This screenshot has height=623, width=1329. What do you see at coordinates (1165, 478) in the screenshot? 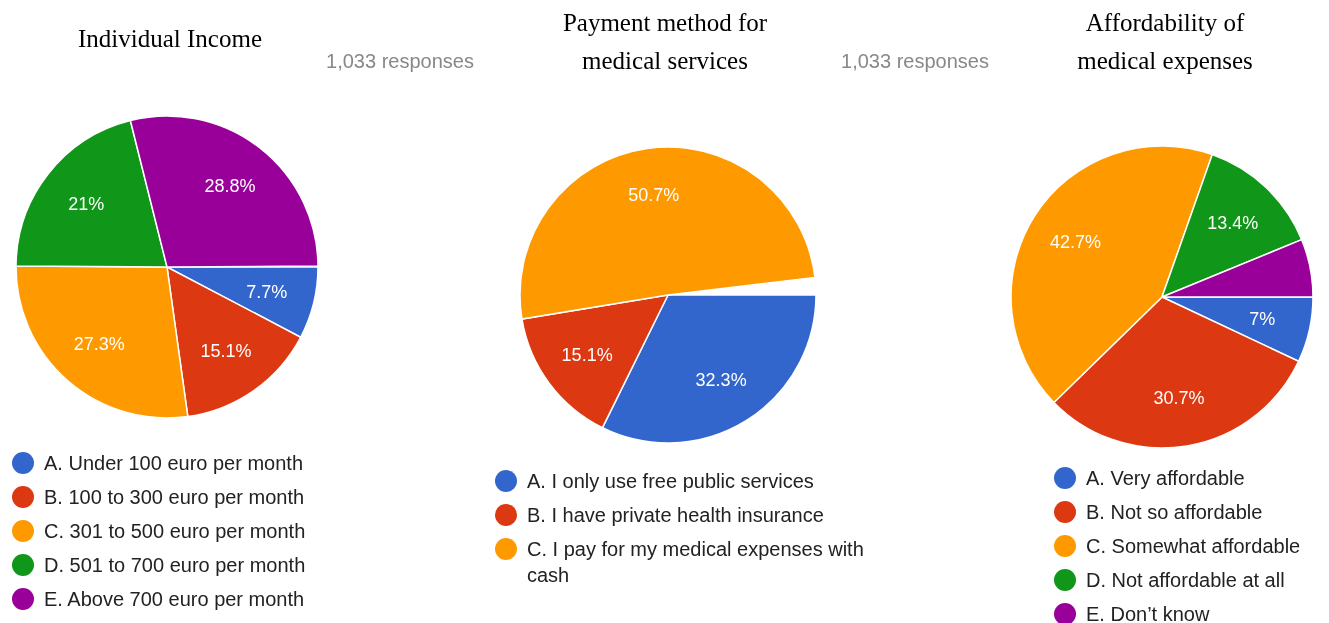
I see `legend-label: A. Very affordable` at bounding box center [1165, 478].